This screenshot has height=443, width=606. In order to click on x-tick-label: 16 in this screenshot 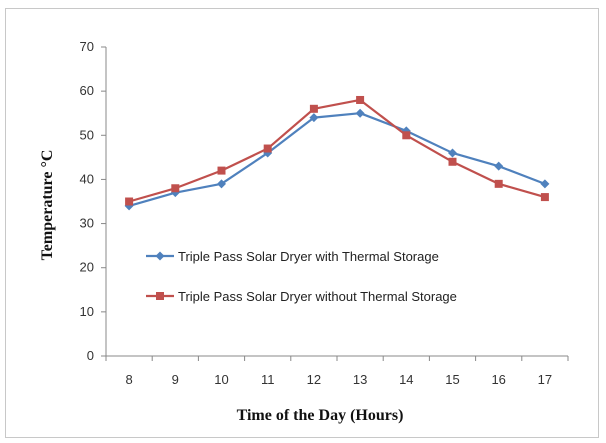, I will do `click(498, 379)`.